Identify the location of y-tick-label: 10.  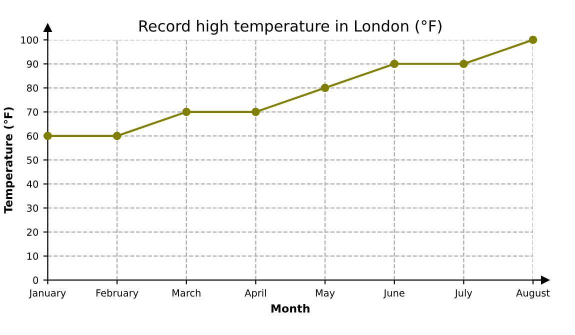
(32, 256).